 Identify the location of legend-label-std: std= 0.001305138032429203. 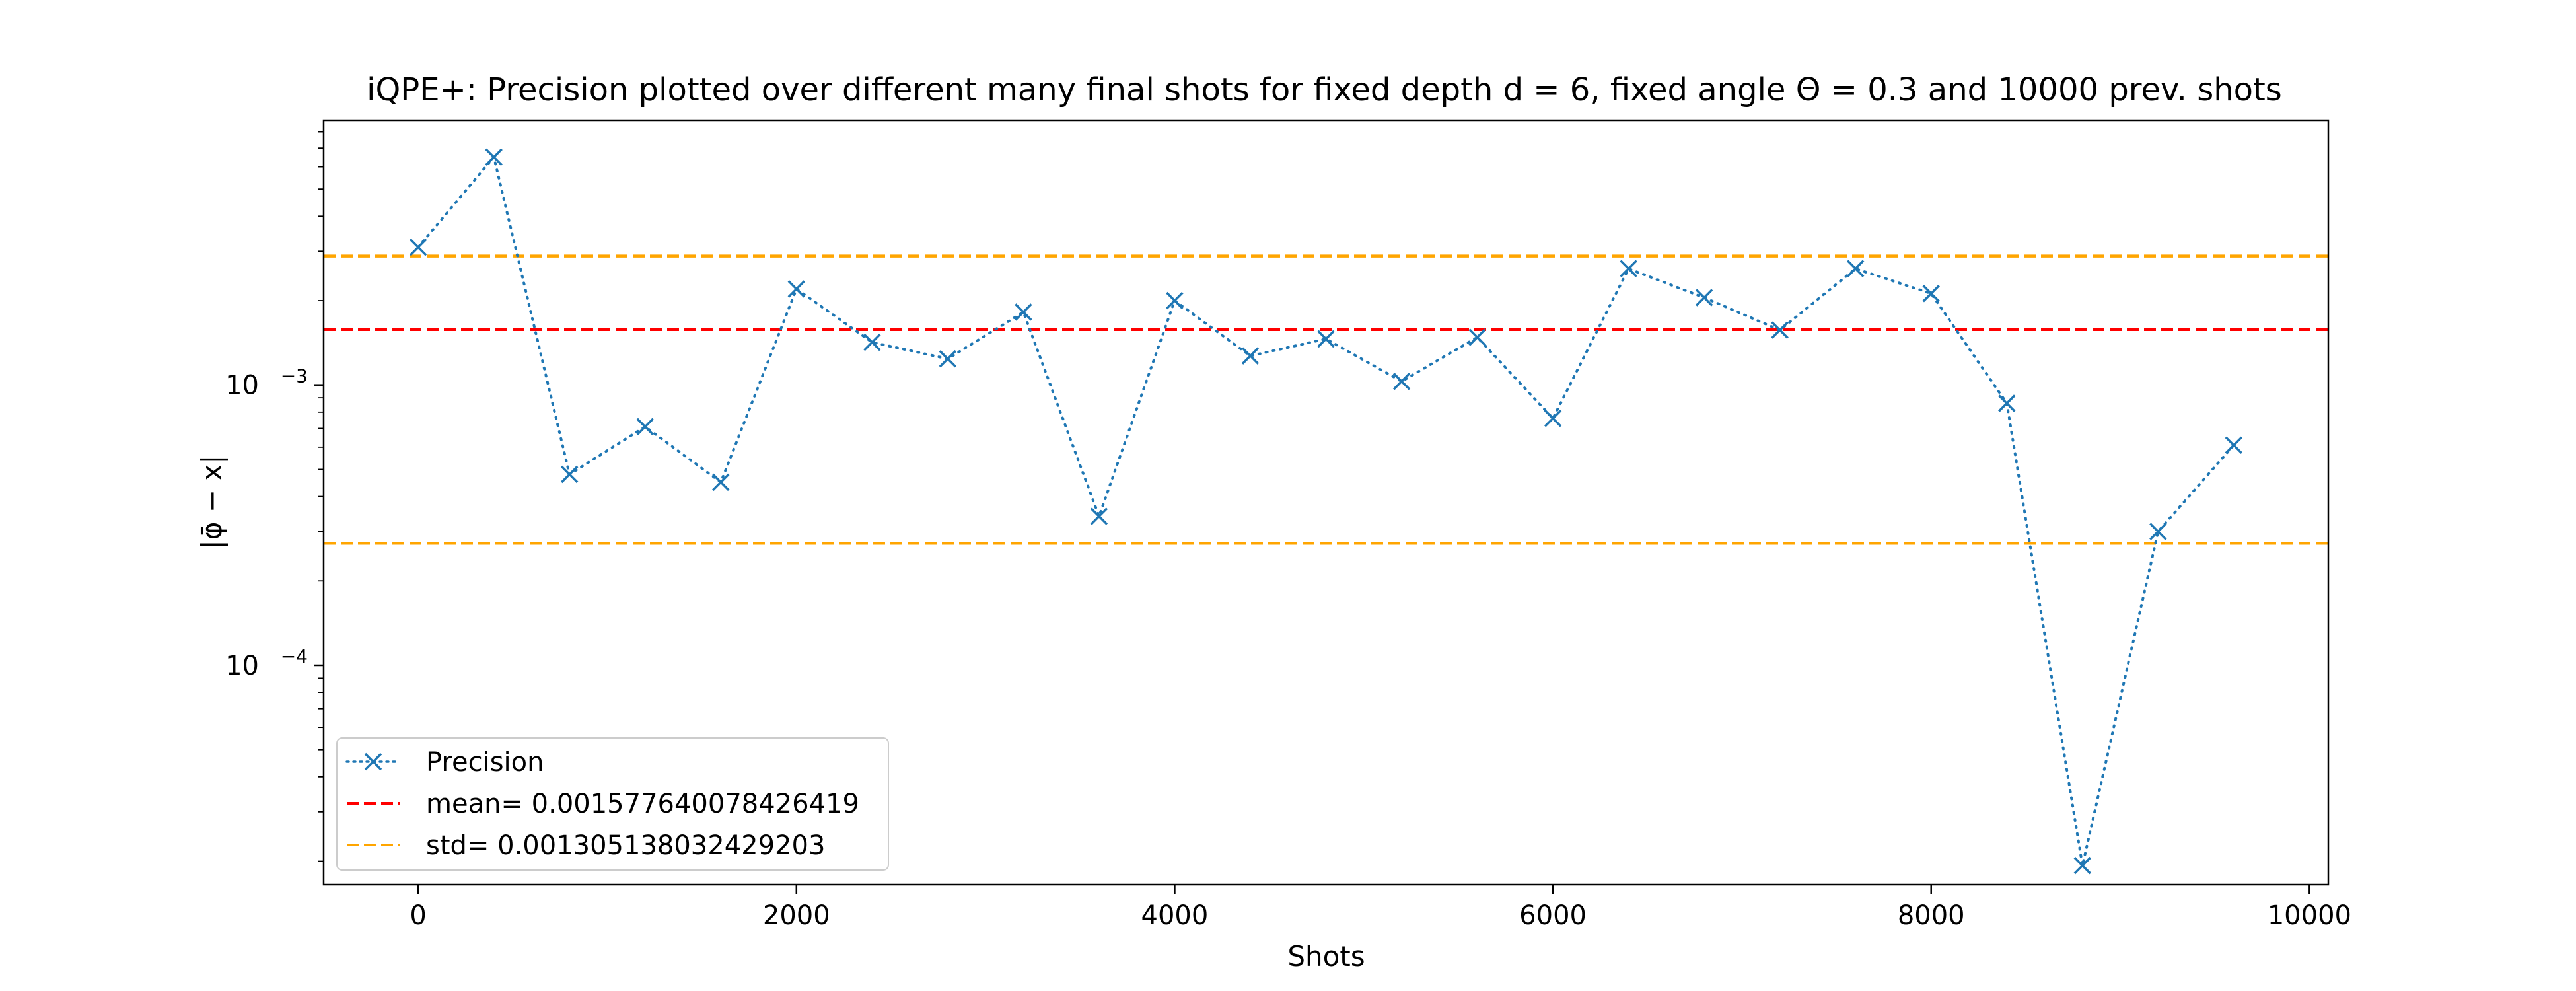
(625, 845).